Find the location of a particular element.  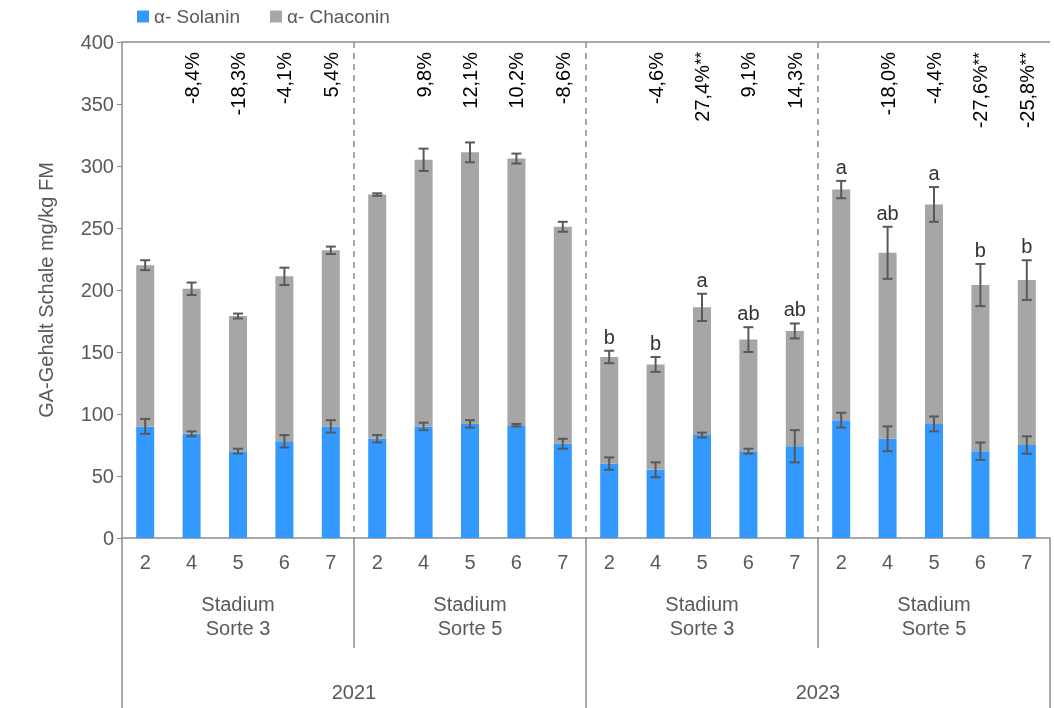

annotation: 14,3% is located at coordinates (794, 80).